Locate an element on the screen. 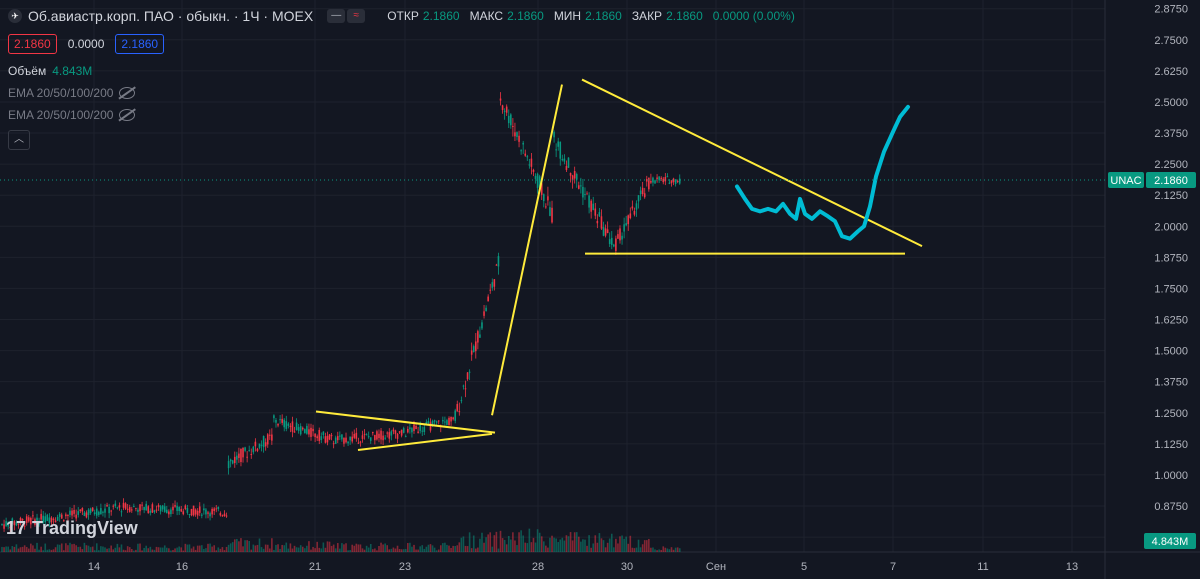  indicator-ema-1: EMA 20/50/100/200 is located at coordinates (404, 93).